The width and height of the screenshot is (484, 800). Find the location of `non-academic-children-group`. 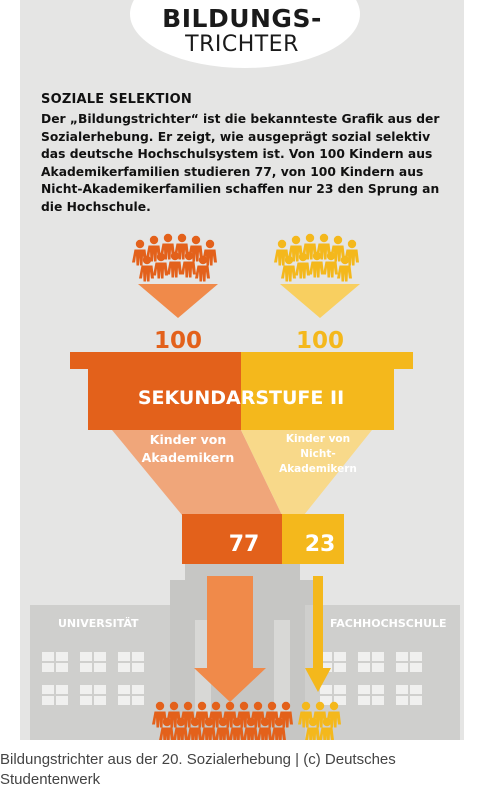

non-academic-children-group is located at coordinates (317, 275).